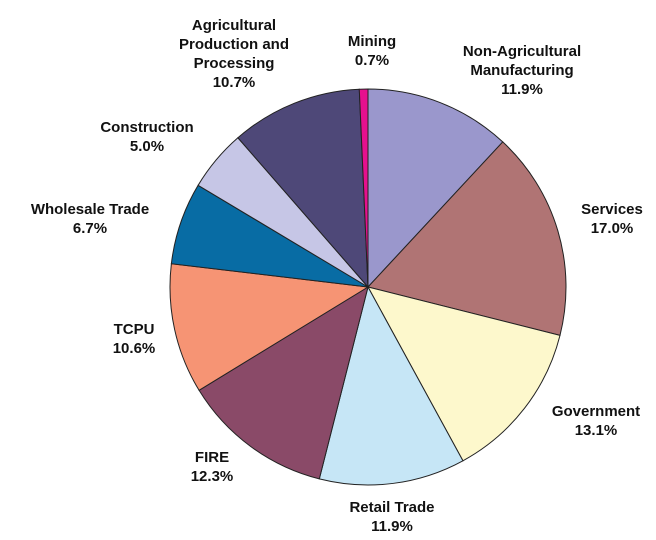  I want to click on value-label: 10.7%, so click(234, 82).